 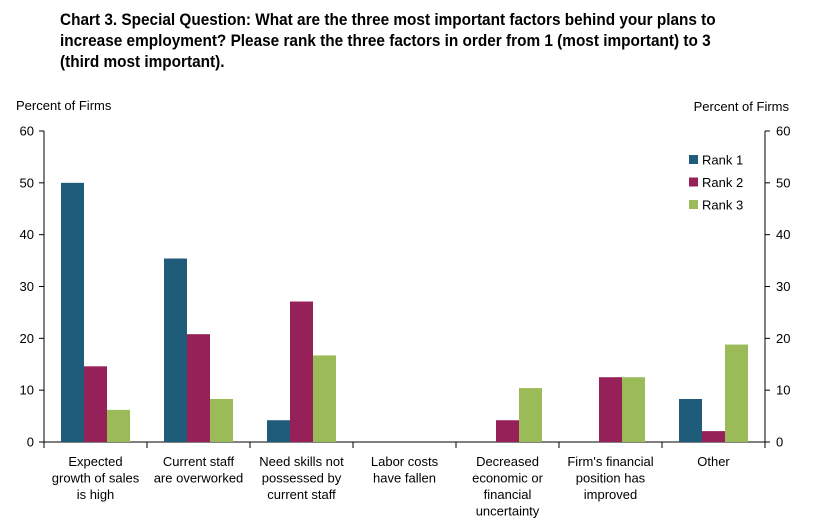 What do you see at coordinates (27, 234) in the screenshot?
I see `y-tick-label-left: 40` at bounding box center [27, 234].